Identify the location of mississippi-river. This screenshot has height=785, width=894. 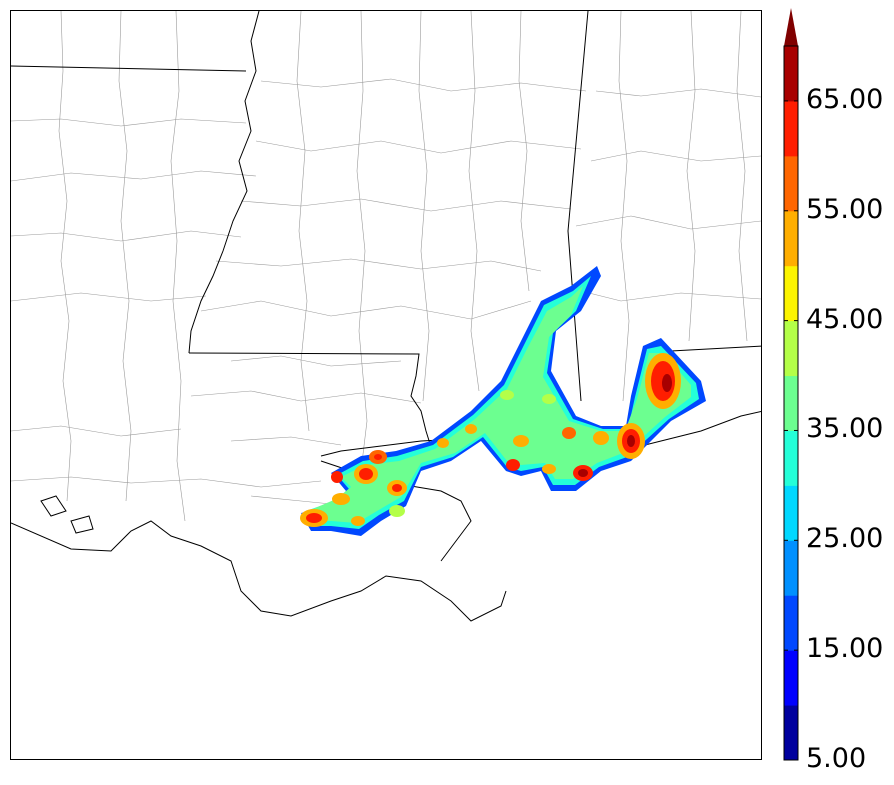
(224, 182).